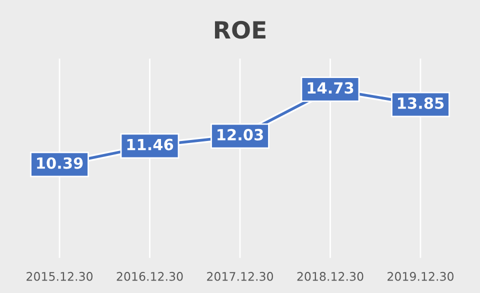 This screenshot has width=480, height=293. I want to click on data-label: 13.85, so click(421, 103).